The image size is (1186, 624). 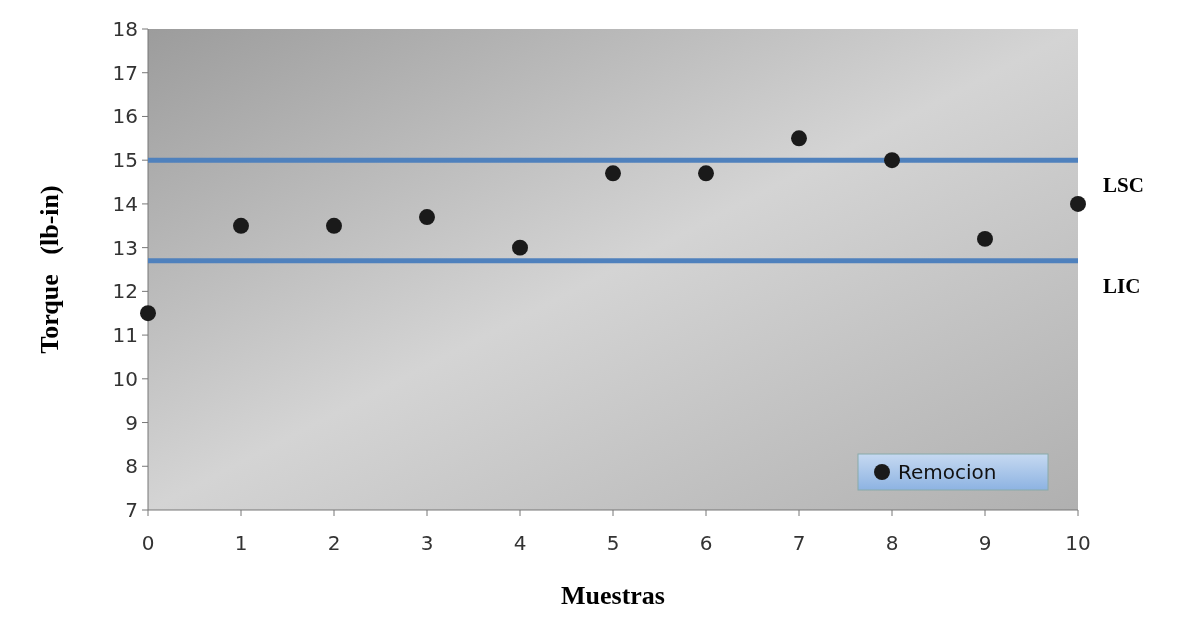 What do you see at coordinates (947, 472) in the screenshot?
I see `legend-label: Remocion` at bounding box center [947, 472].